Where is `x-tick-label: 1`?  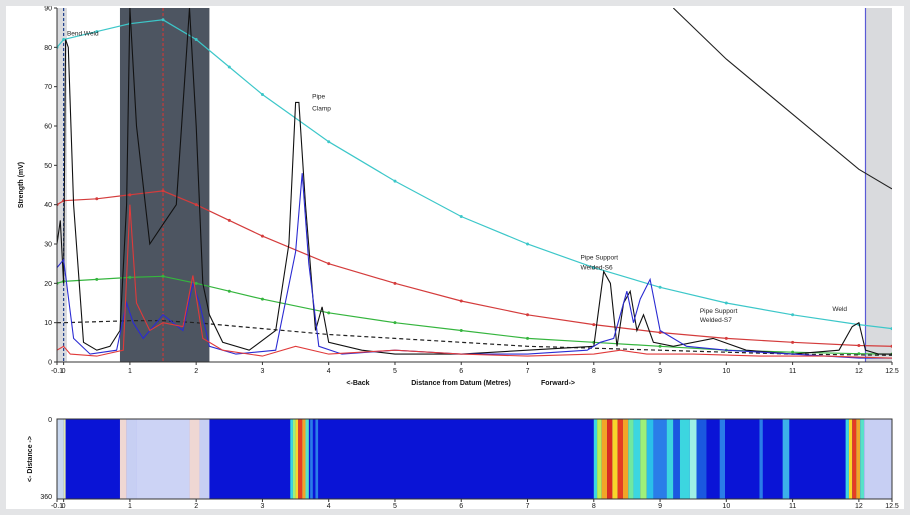
x-tick-label: 1 is located at coordinates (130, 371).